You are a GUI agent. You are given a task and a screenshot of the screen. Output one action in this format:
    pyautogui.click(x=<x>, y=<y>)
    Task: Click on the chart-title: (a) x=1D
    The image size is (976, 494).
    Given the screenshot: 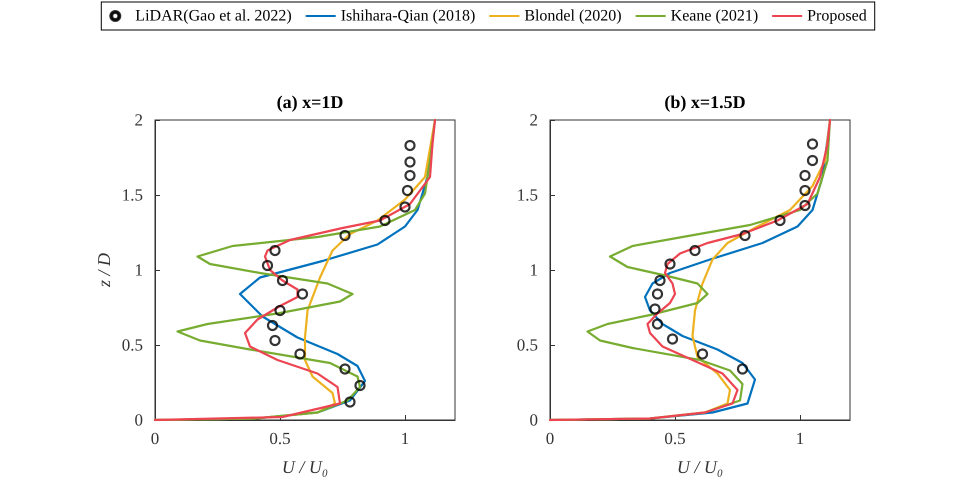 What is the action you would take?
    pyautogui.click(x=310, y=102)
    